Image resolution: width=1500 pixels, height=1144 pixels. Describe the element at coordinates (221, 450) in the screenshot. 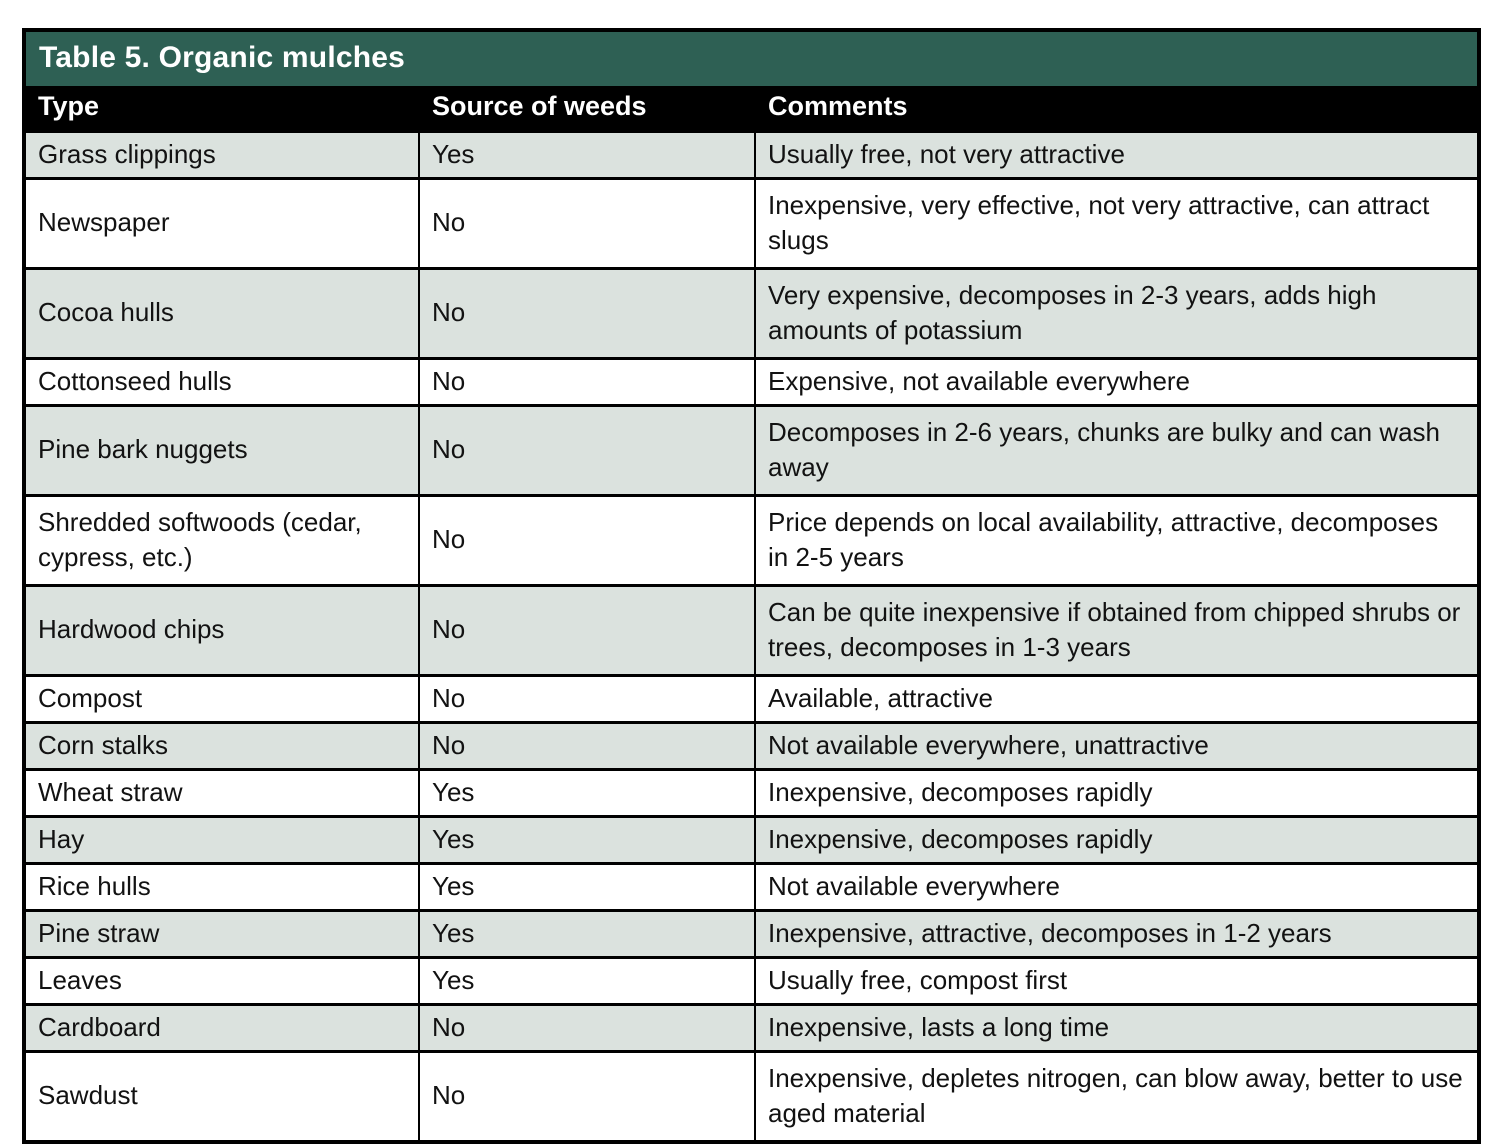

I see `type-cell: Pine bark nuggets` at that location.